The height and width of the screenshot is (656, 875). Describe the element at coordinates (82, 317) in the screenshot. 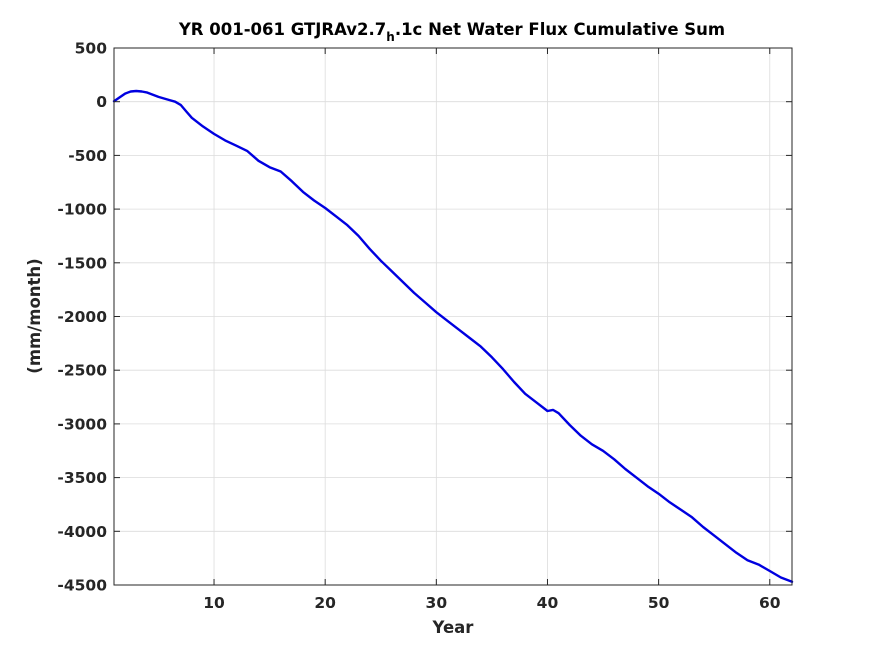

I see `y-tick-label: -2000` at that location.